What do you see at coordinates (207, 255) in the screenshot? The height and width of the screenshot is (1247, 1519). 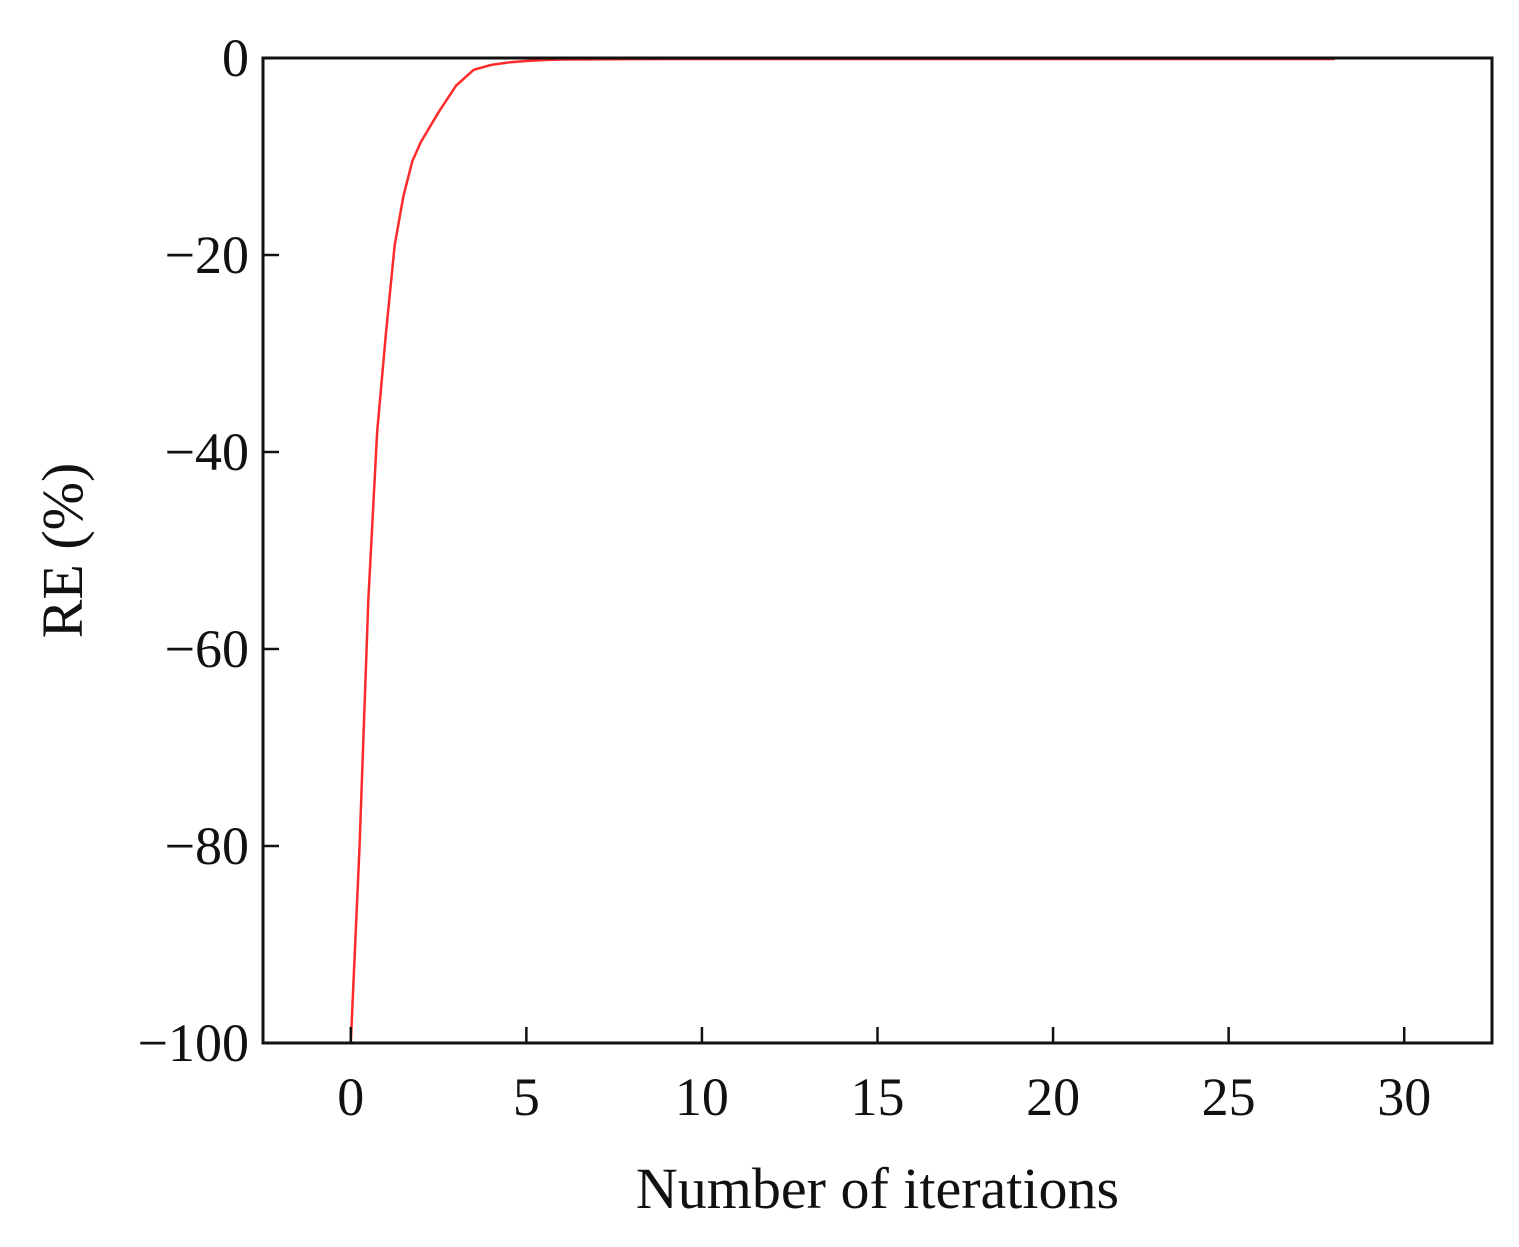 I see `y-tick-label: −20` at bounding box center [207, 255].